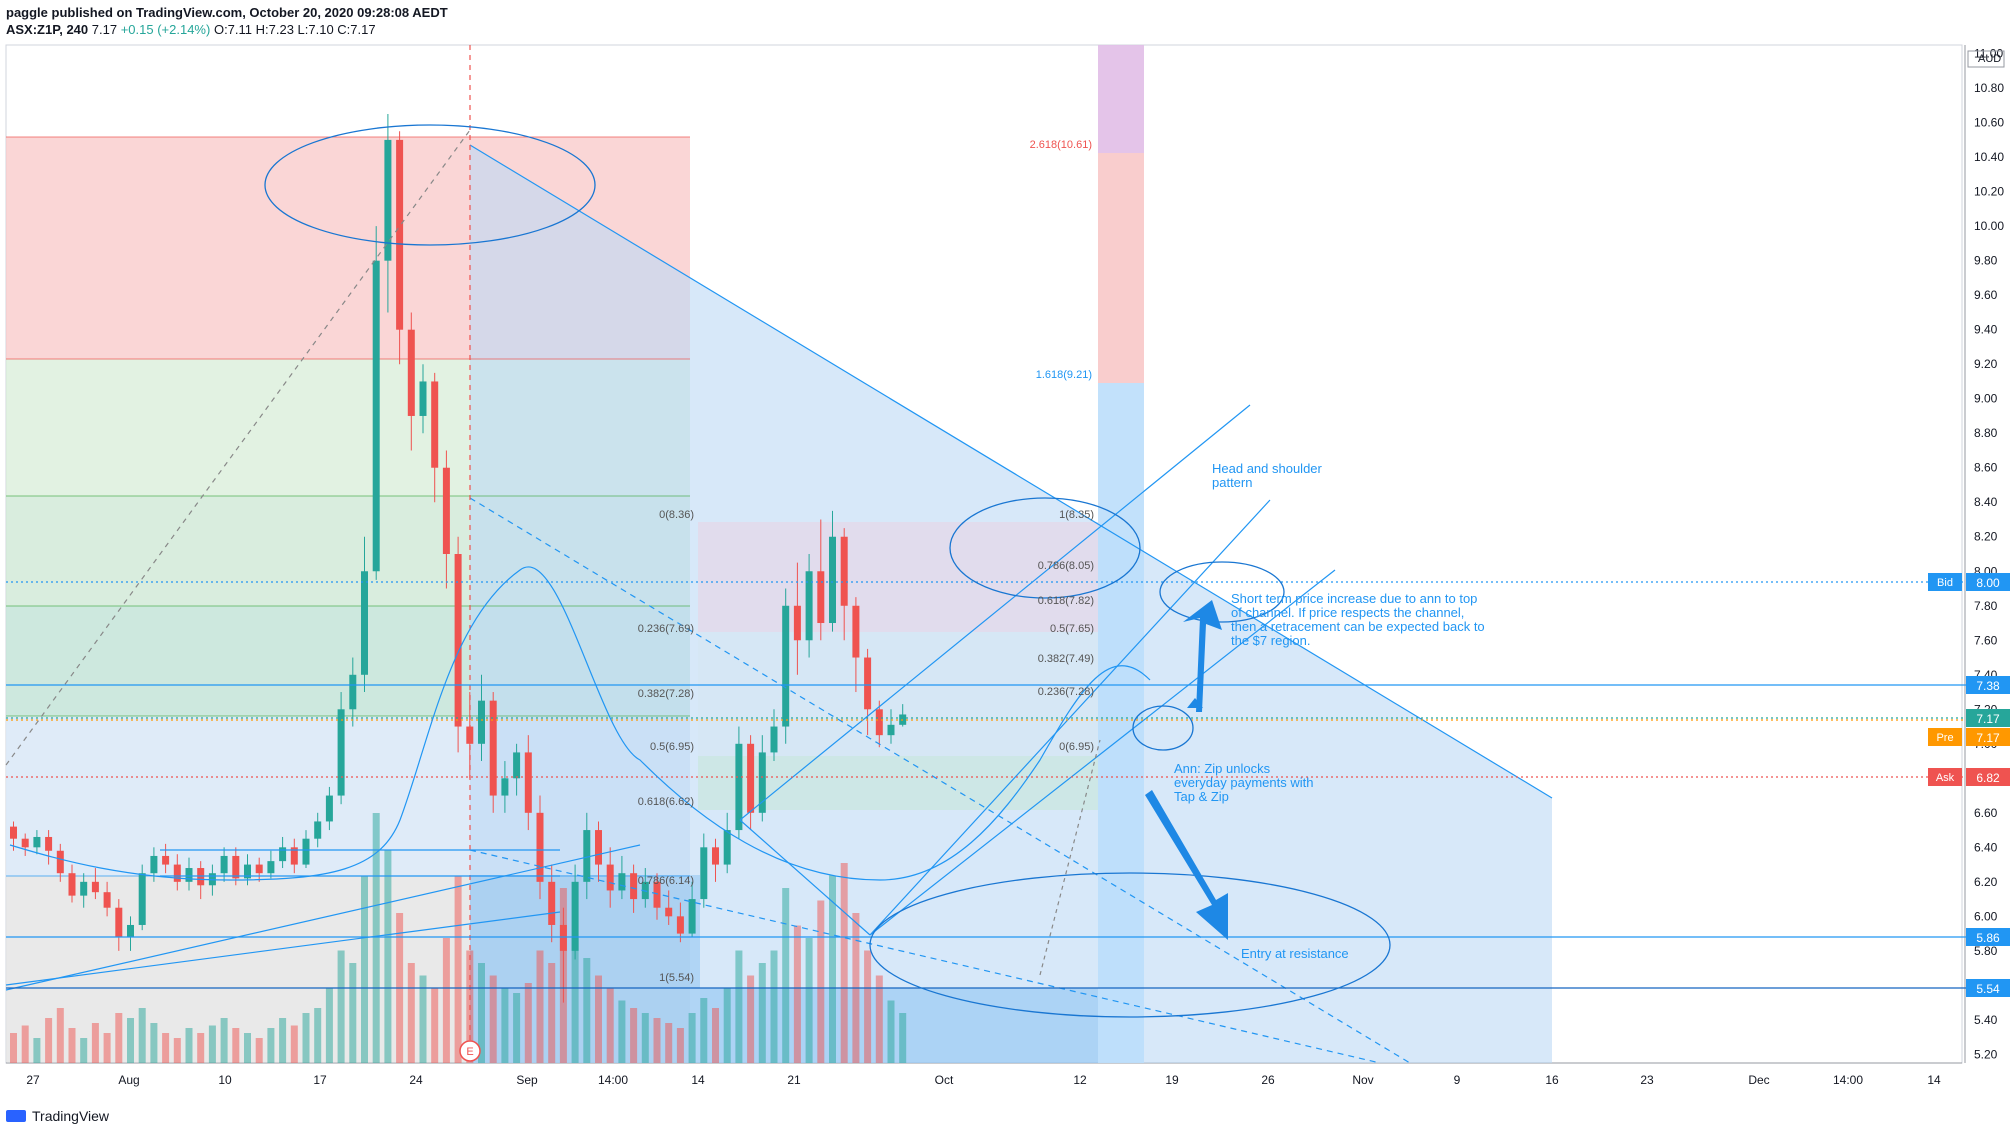 Image resolution: width=2015 pixels, height=1137 pixels. I want to click on y-tick-label: 6.00, so click(1986, 916).